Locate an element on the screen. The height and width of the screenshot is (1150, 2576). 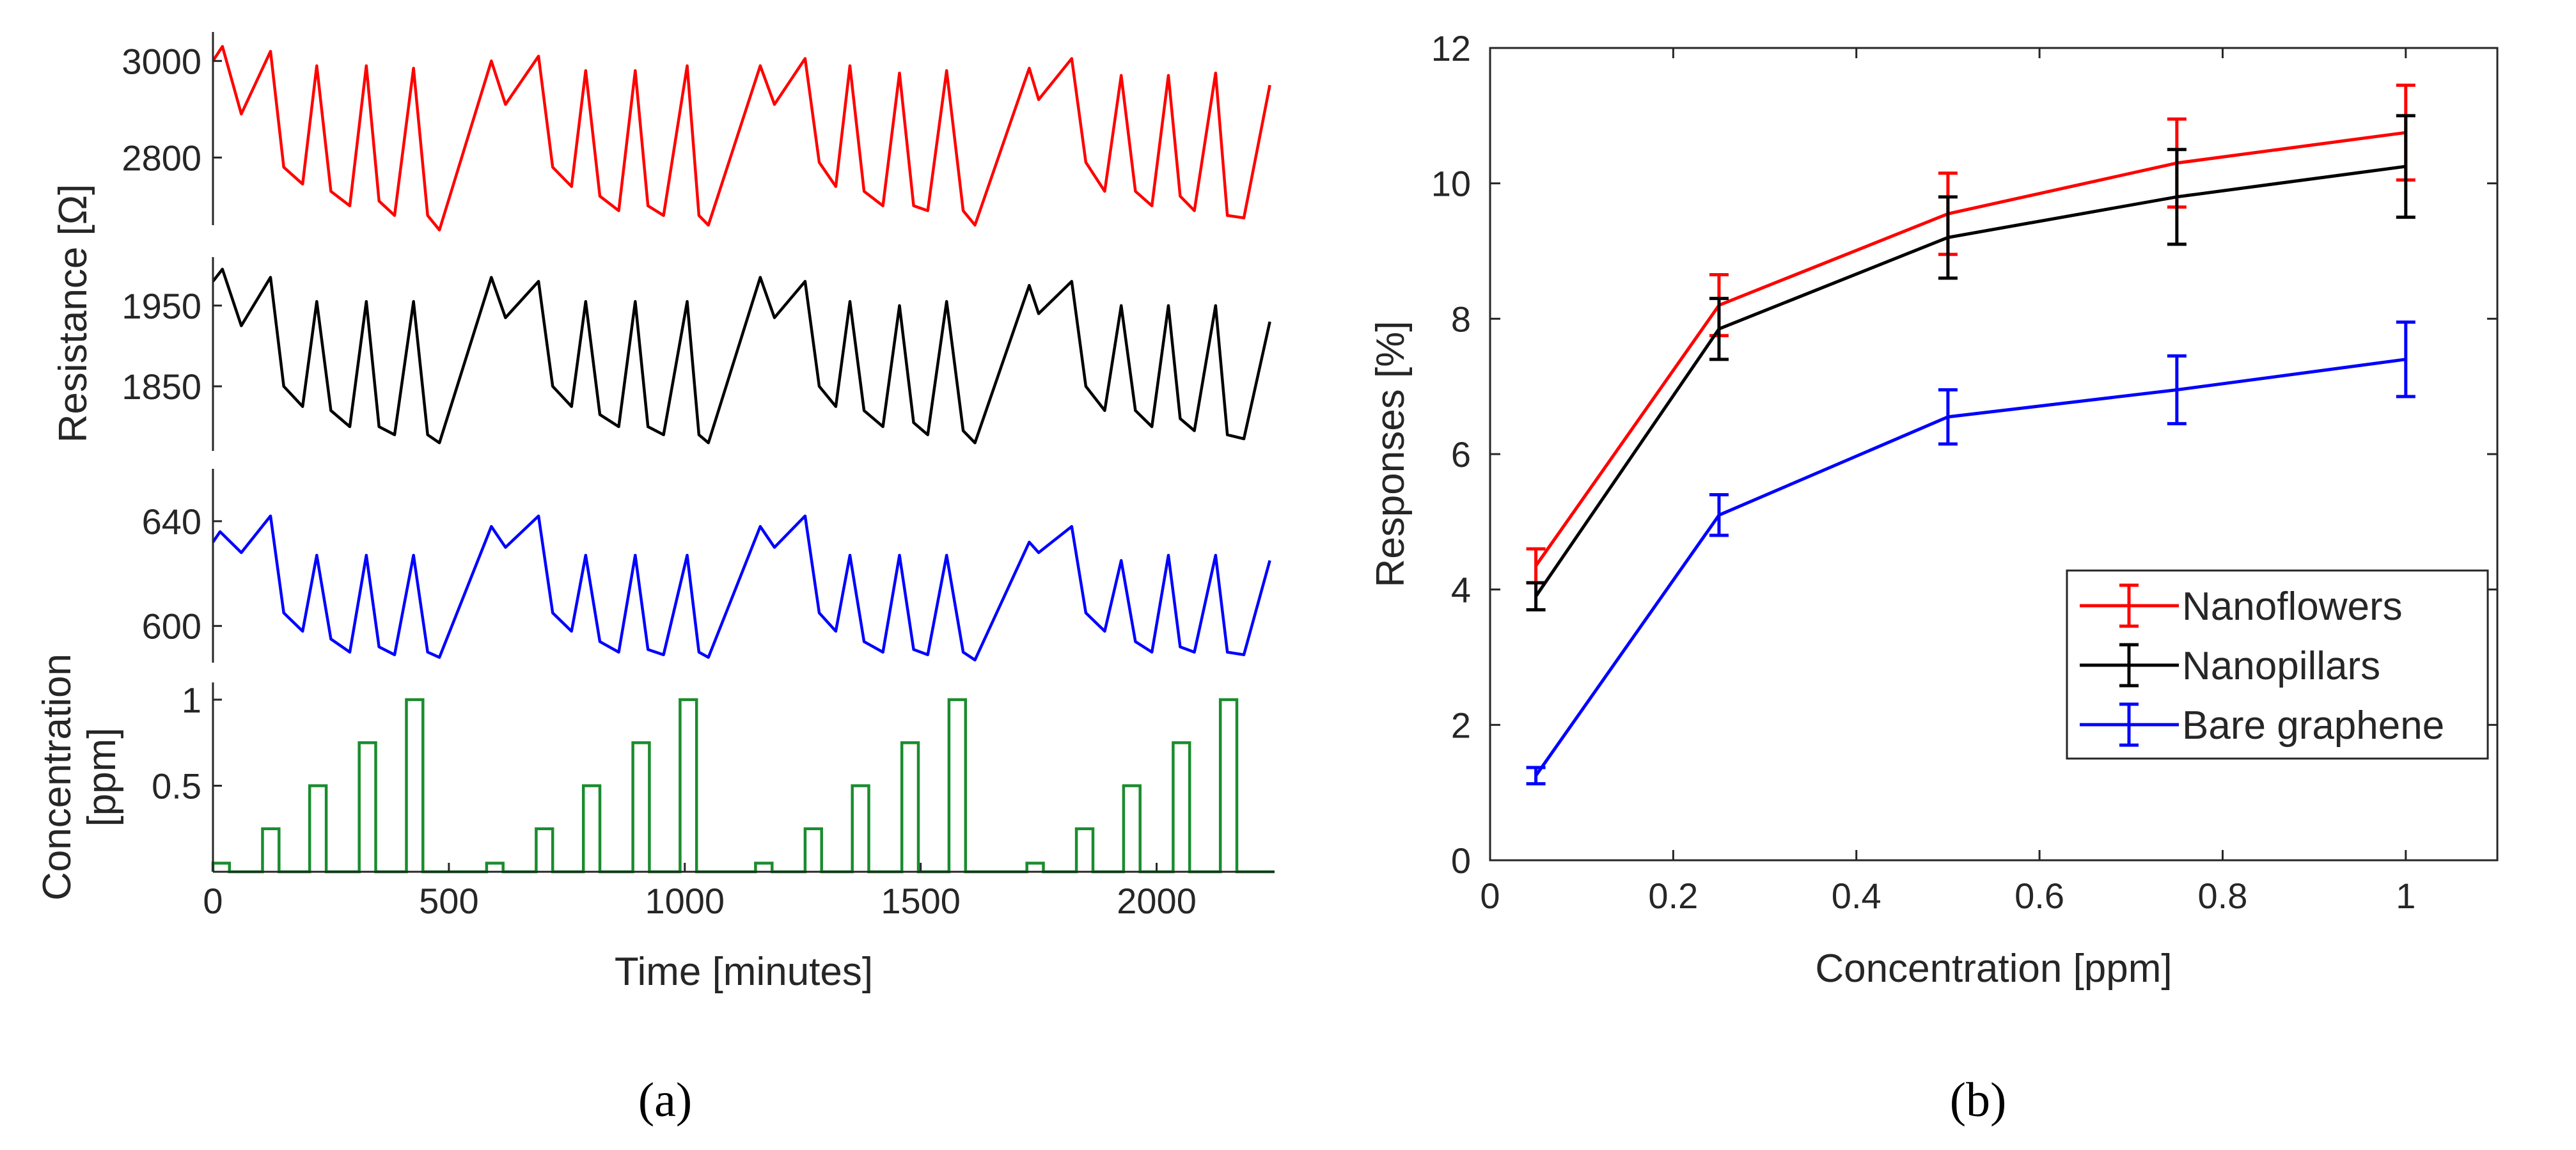
y-tick-label: 6 is located at coordinates (1461, 454).